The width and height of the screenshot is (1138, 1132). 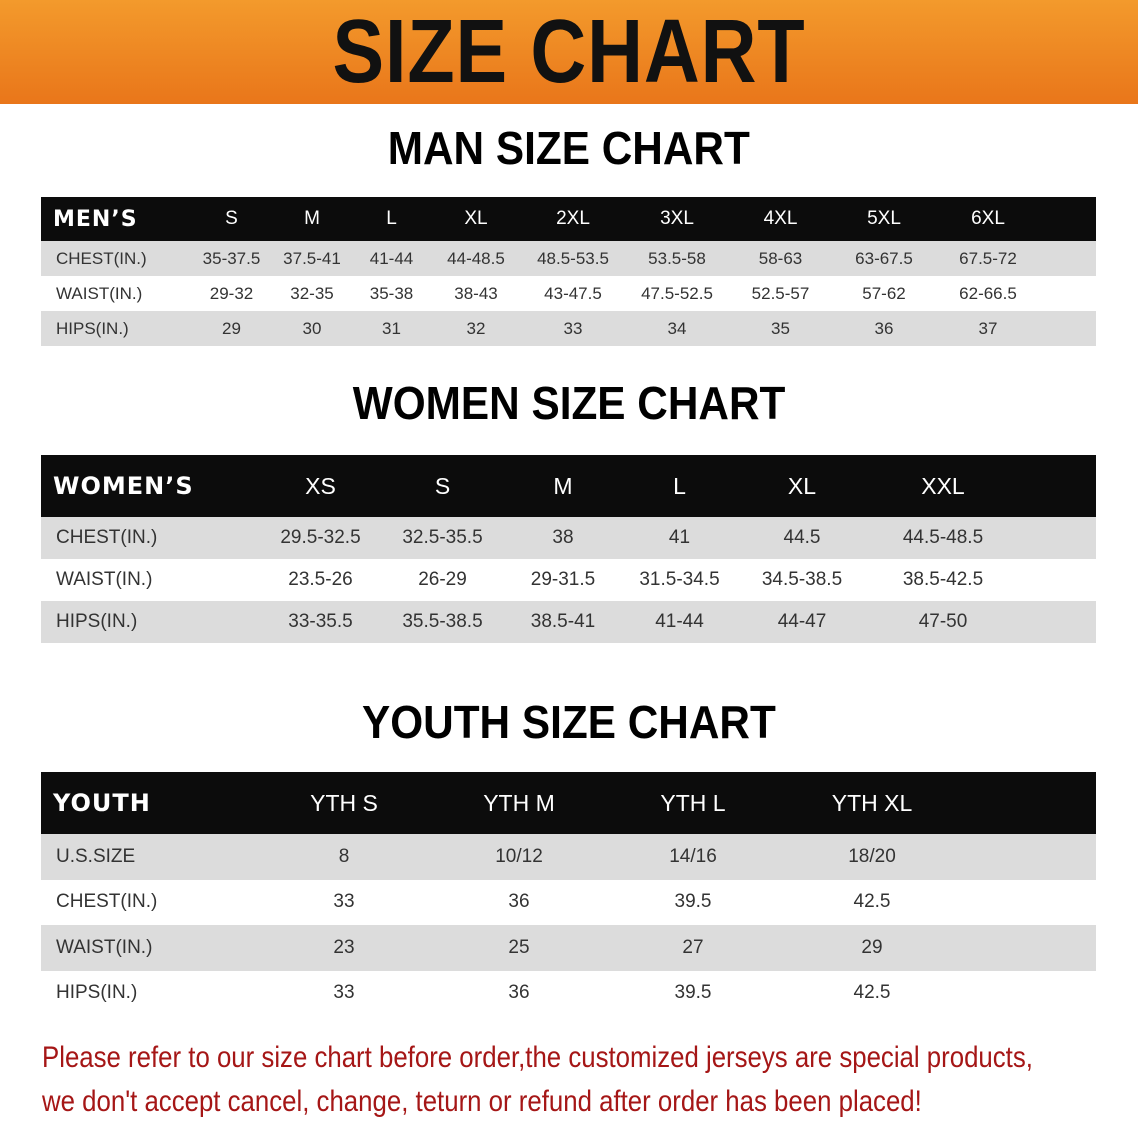 I want to click on table-cell: 44.5, so click(x=802, y=537).